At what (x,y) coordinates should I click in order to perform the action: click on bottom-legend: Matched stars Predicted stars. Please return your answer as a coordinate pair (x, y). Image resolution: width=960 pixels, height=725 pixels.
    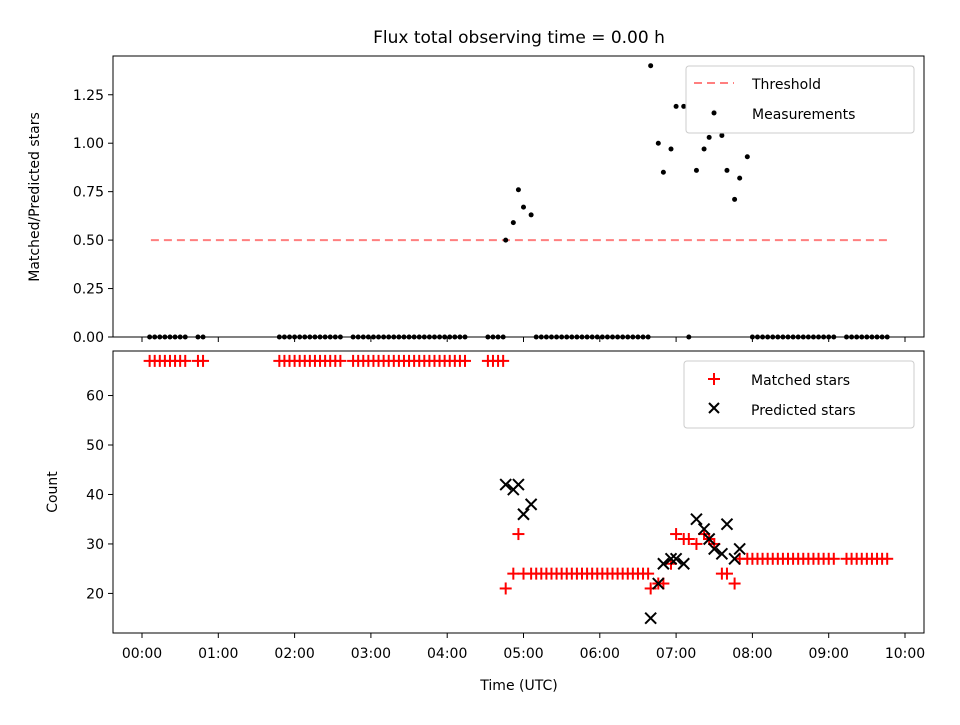
    Looking at the image, I should click on (799, 394).